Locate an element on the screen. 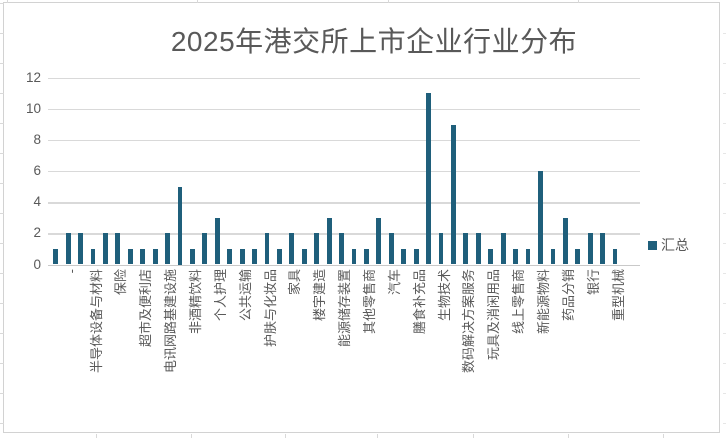  x-axis-category-label: 楼宇建造 is located at coordinates (320, 295).